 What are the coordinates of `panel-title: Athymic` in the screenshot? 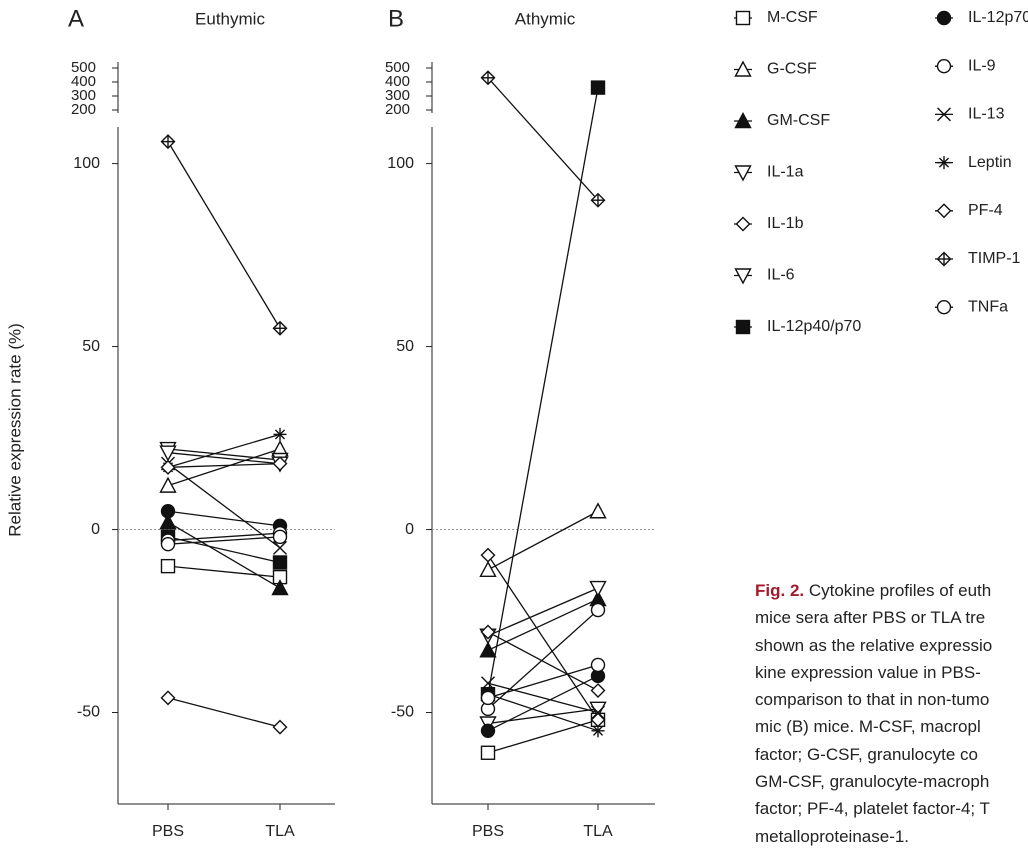 It's located at (545, 18).